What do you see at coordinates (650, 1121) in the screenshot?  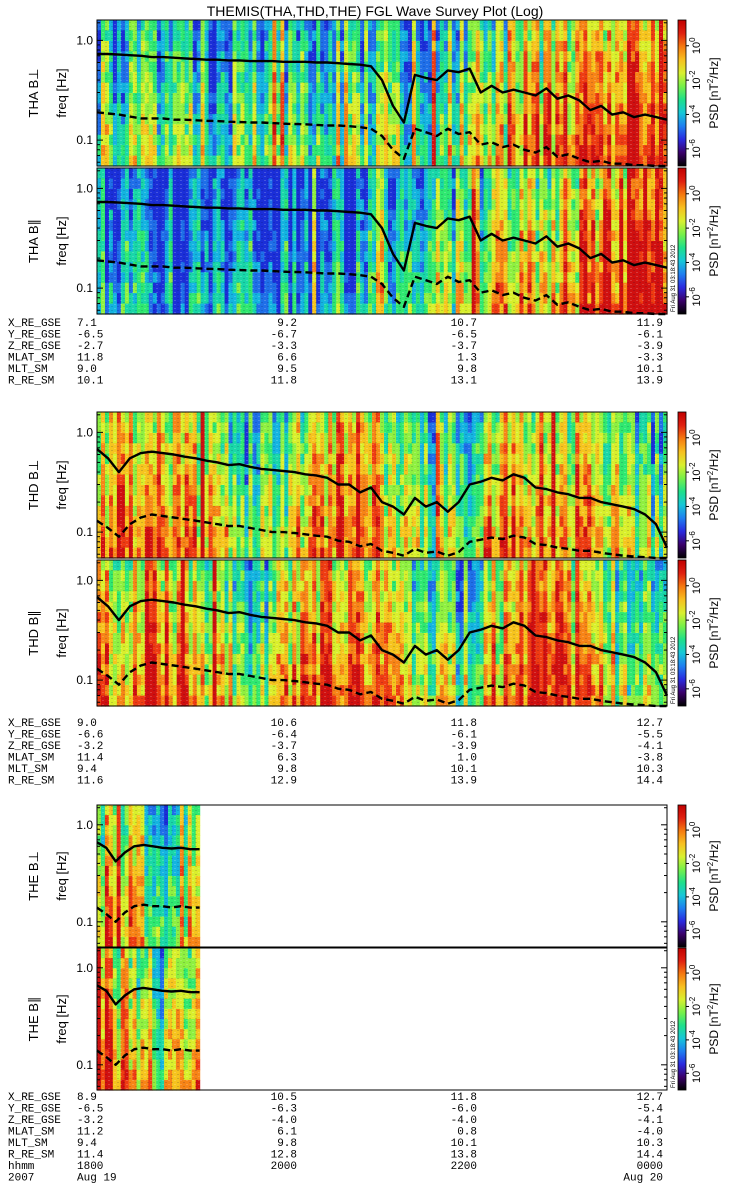 I see `ephemeris-value: -4.1` at bounding box center [650, 1121].